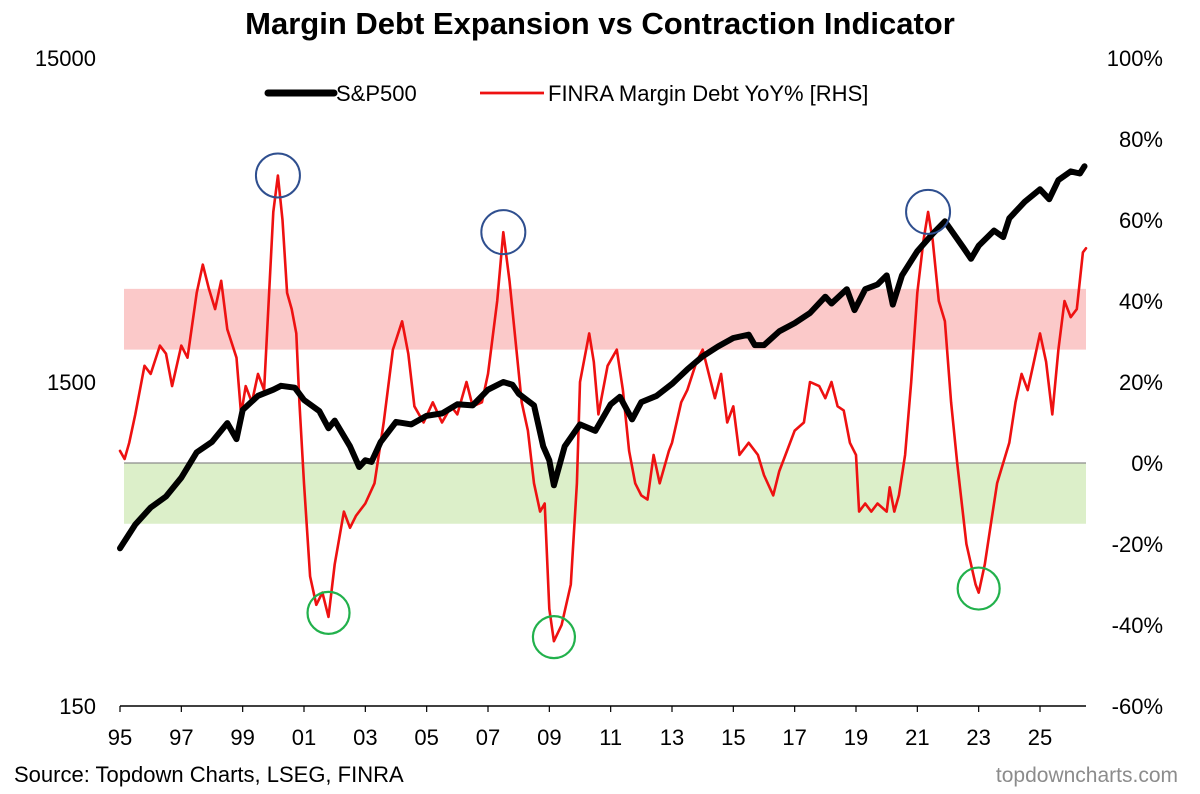 The height and width of the screenshot is (794, 1200). What do you see at coordinates (488, 737) in the screenshot?
I see `x-tick-label: 07` at bounding box center [488, 737].